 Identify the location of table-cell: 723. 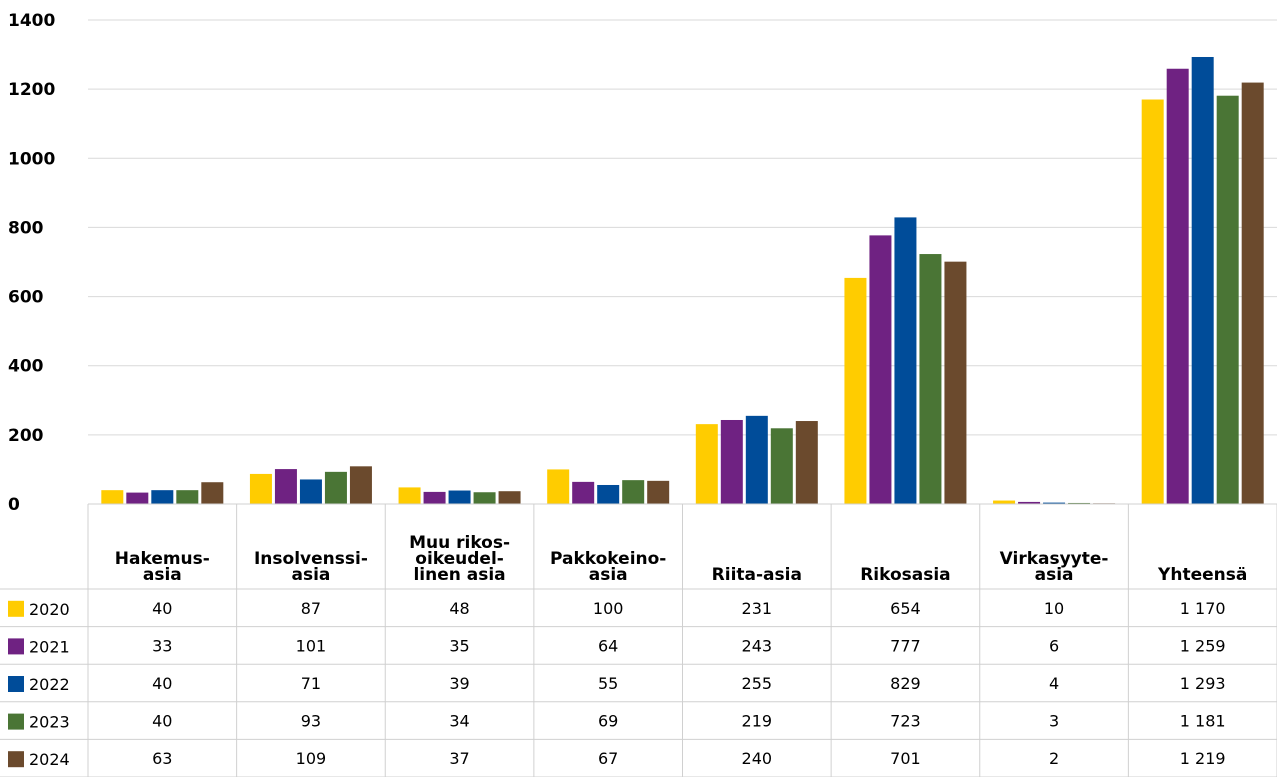
(905, 721).